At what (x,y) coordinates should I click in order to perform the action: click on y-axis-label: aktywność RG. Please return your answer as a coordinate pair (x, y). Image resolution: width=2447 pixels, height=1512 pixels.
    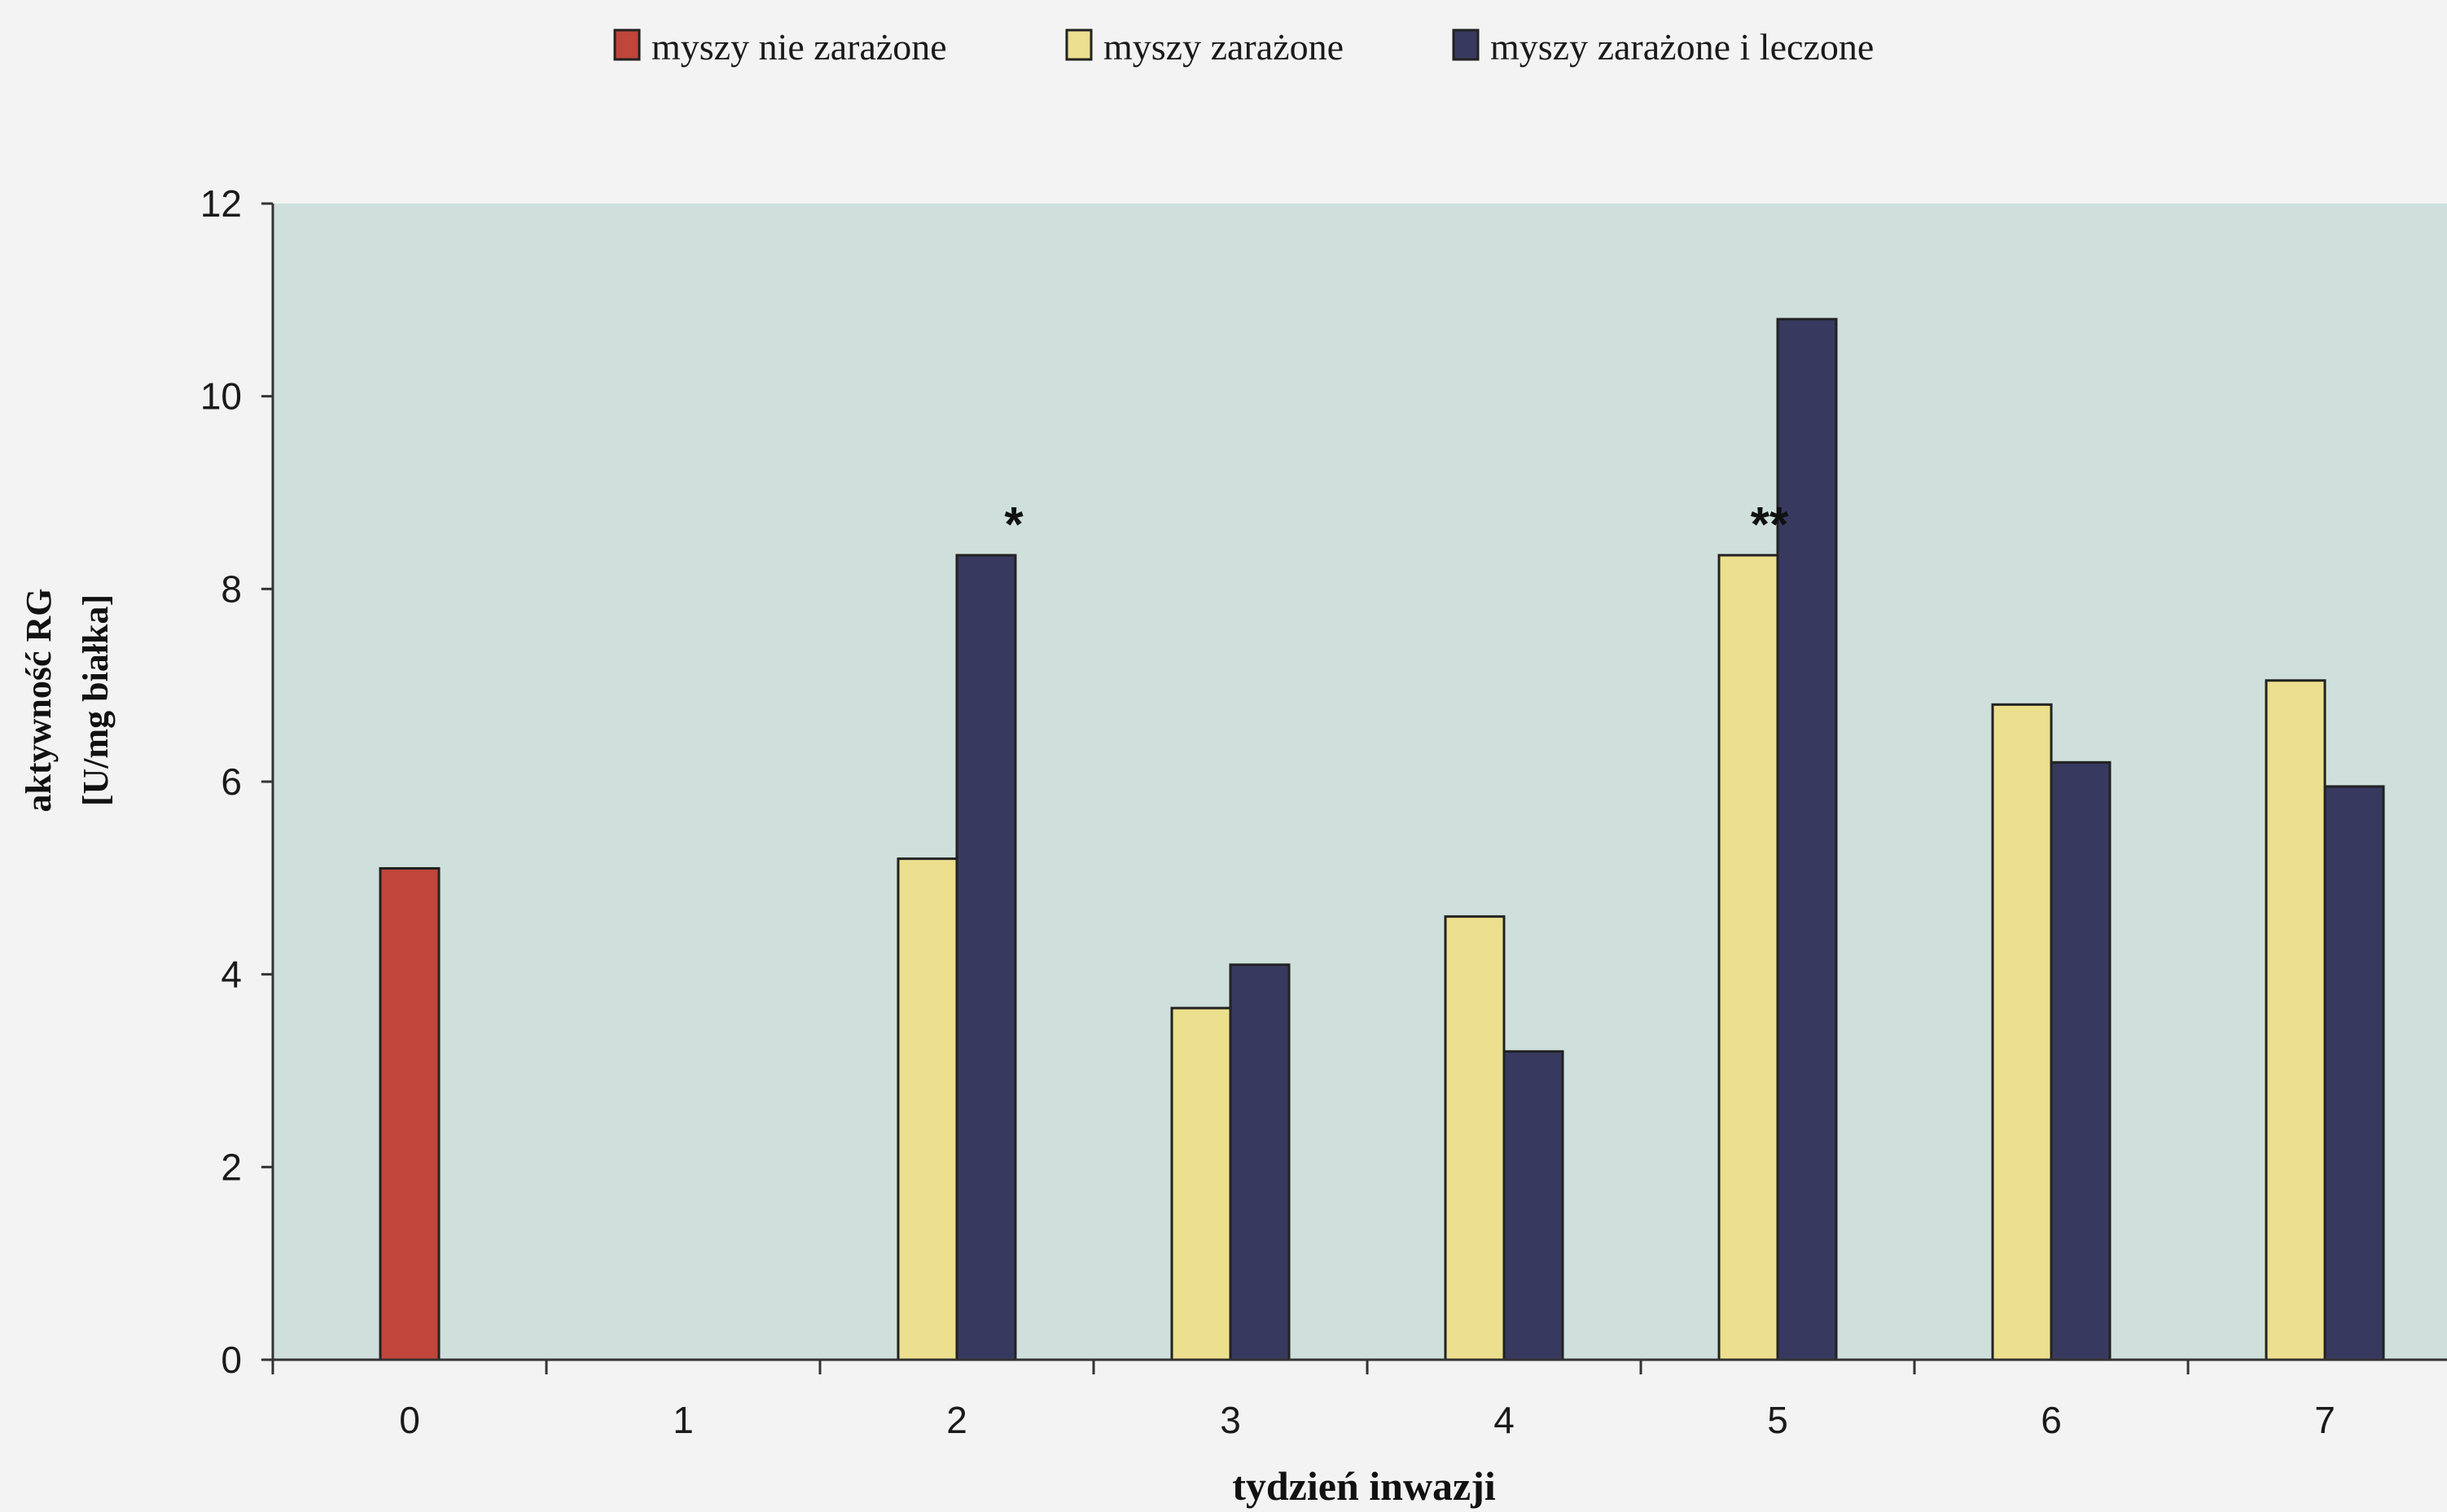
    Looking at the image, I should click on (39, 700).